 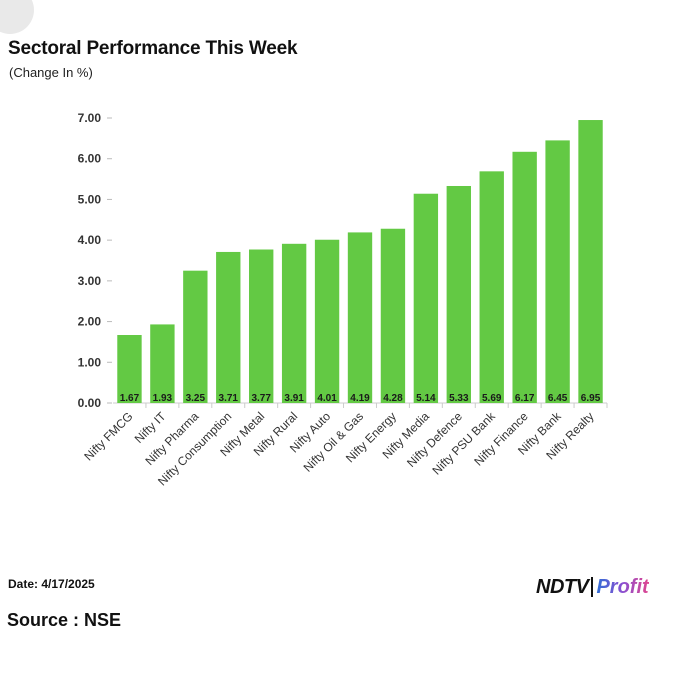 I want to click on bar-value-label: 1.93, so click(x=163, y=398).